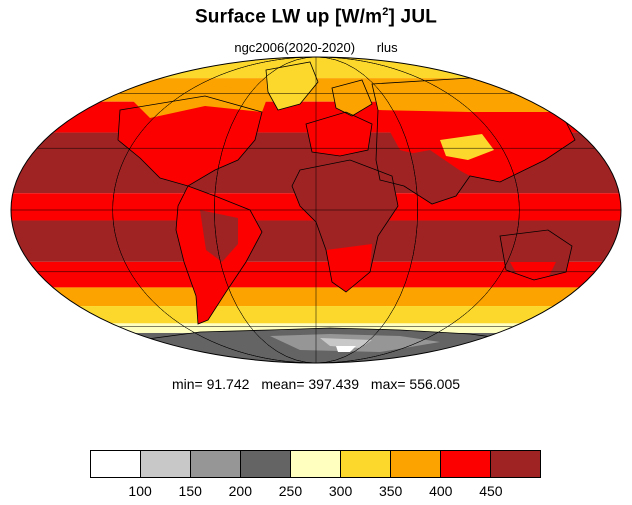 This screenshot has height=505, width=632. I want to click on north-america-red, so click(190, 141).